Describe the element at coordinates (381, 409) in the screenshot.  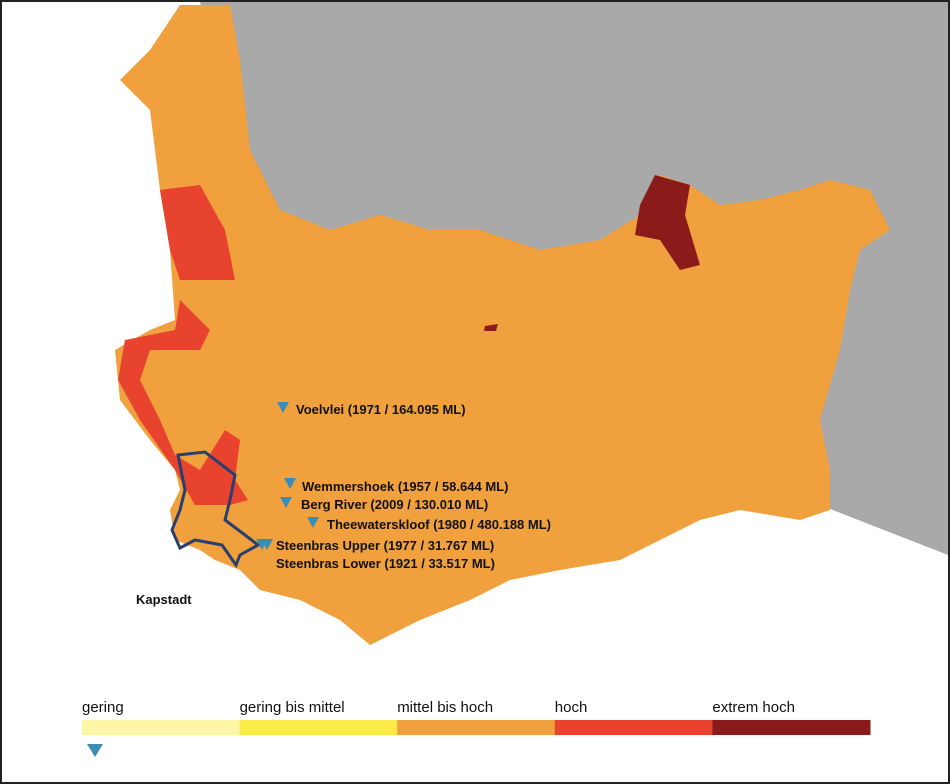
I see `dam-label: Voelvlei (1971 / 164.095 ML)` at that location.